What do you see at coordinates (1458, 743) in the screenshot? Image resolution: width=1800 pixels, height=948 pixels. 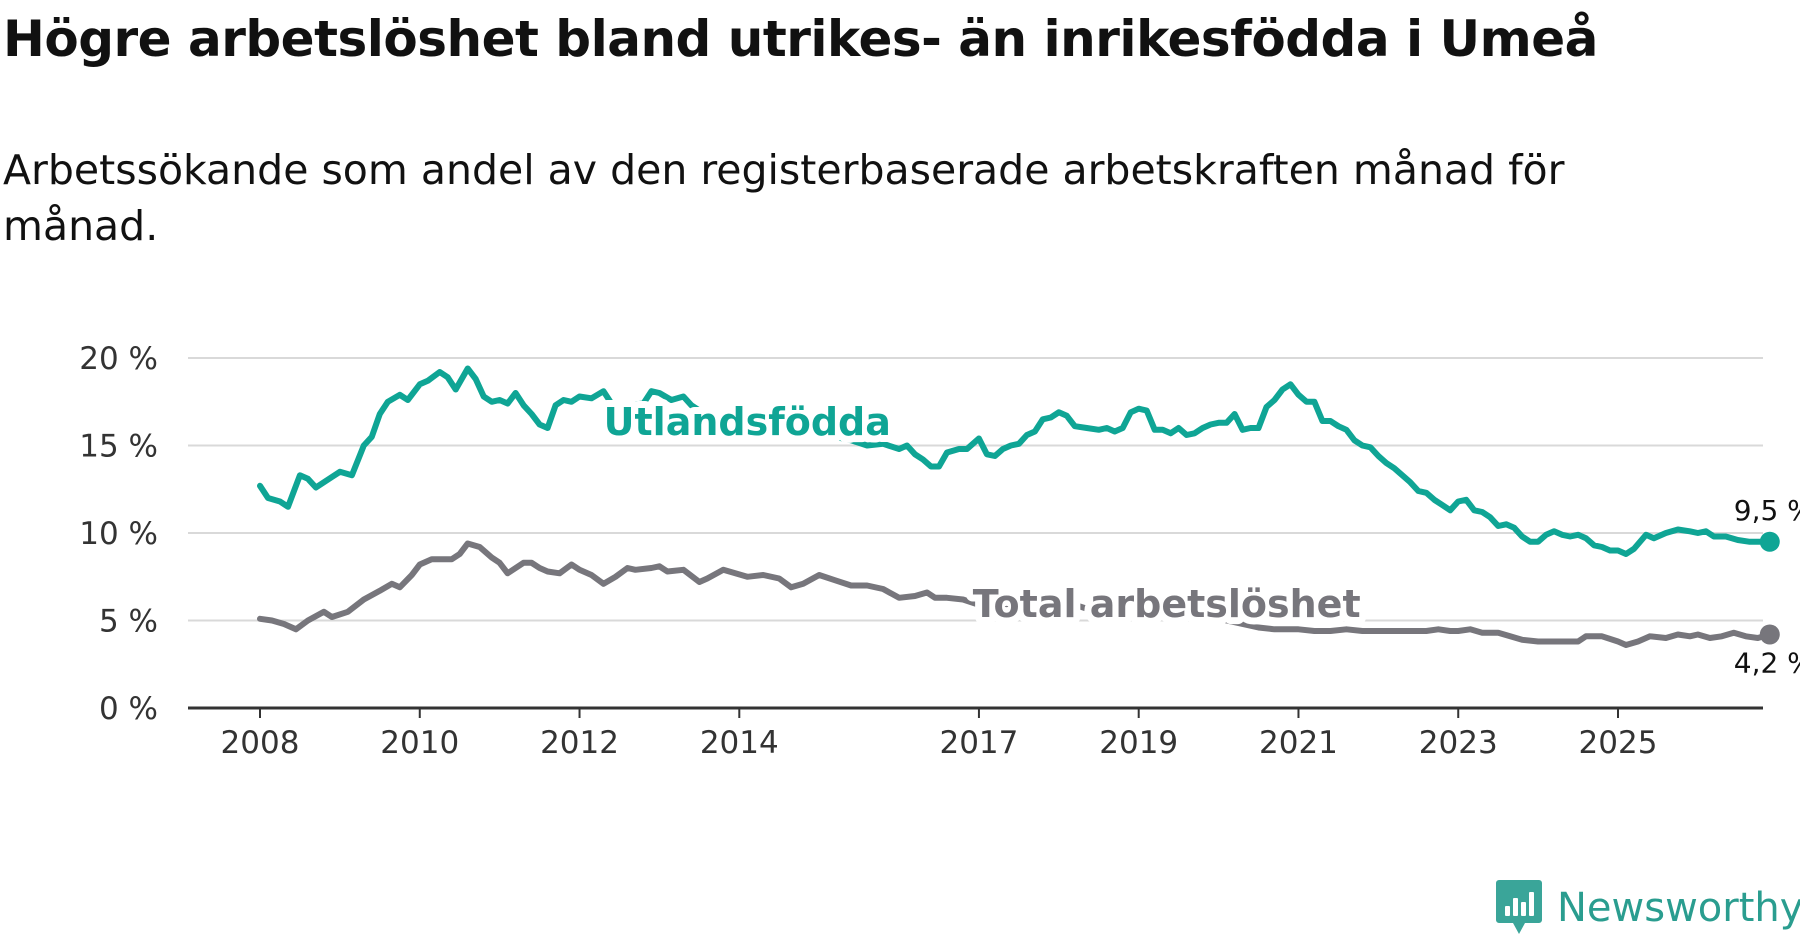 I see `x-tick-label: 2023` at bounding box center [1458, 743].